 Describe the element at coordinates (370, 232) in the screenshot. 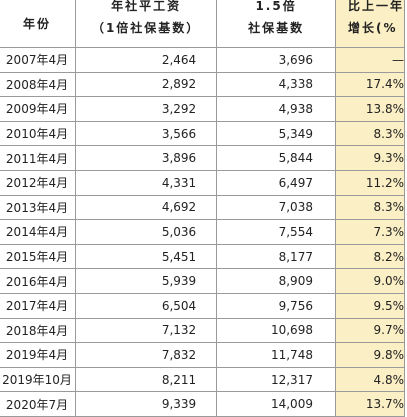

I see `cell-growth: 7.3%` at that location.